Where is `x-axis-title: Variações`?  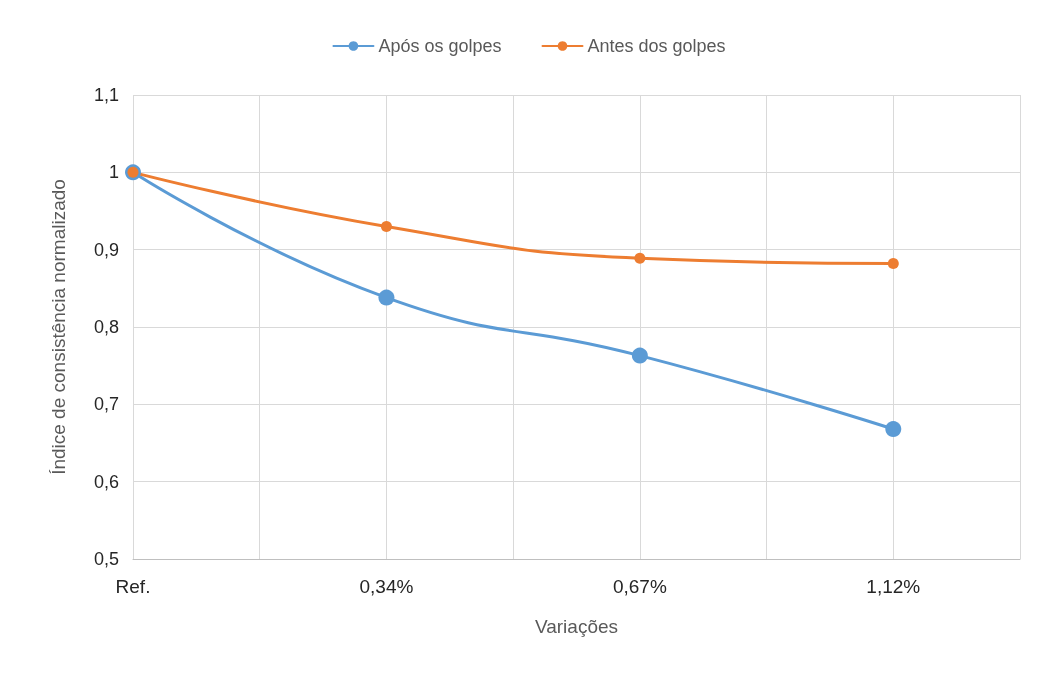 x-axis-title: Variações is located at coordinates (576, 626).